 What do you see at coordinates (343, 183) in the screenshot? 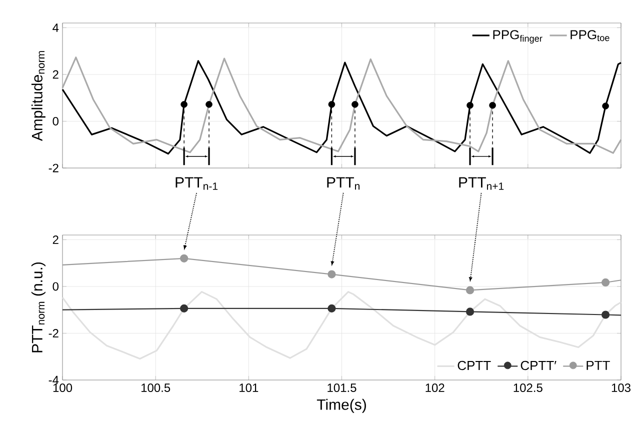
I see `annotation: PTT$_{n}$` at bounding box center [343, 183].